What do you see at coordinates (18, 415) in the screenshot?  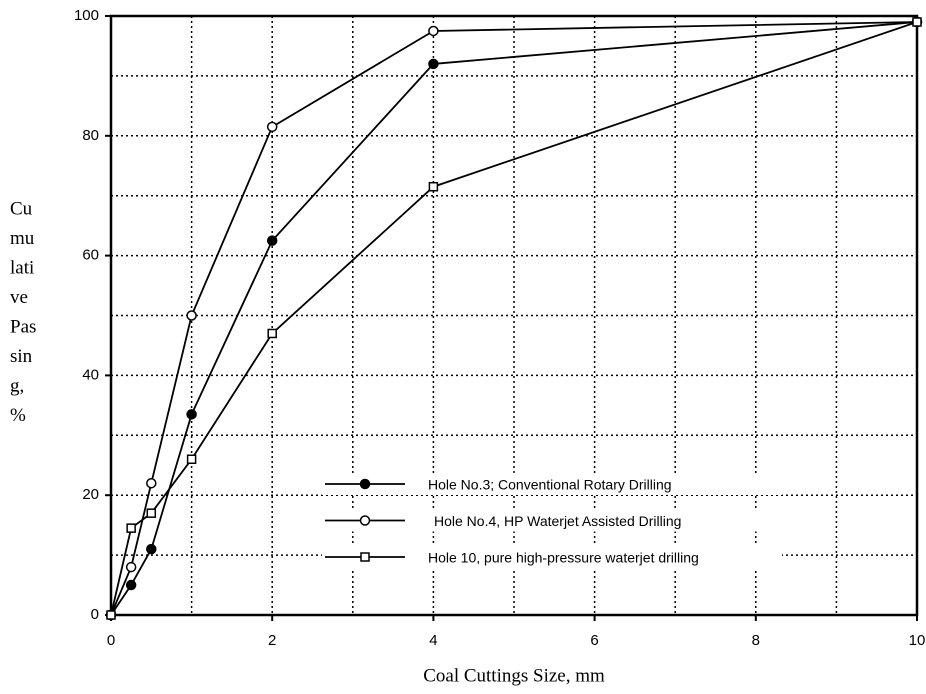 I see `y-axis-label: %` at bounding box center [18, 415].